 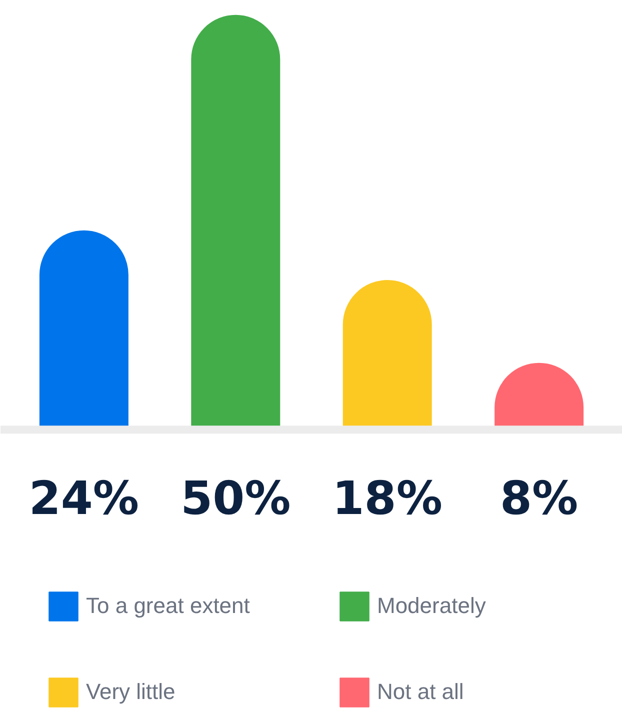 What do you see at coordinates (539, 498) in the screenshot?
I see `data-label: 8%` at bounding box center [539, 498].